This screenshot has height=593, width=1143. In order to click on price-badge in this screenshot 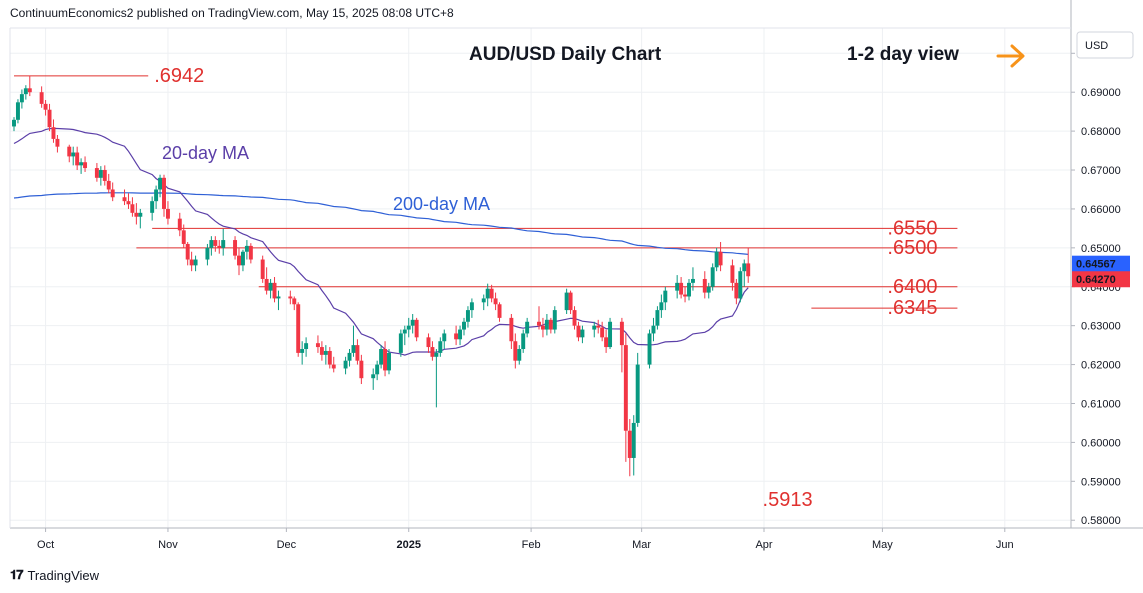, I will do `click(1101, 279)`.